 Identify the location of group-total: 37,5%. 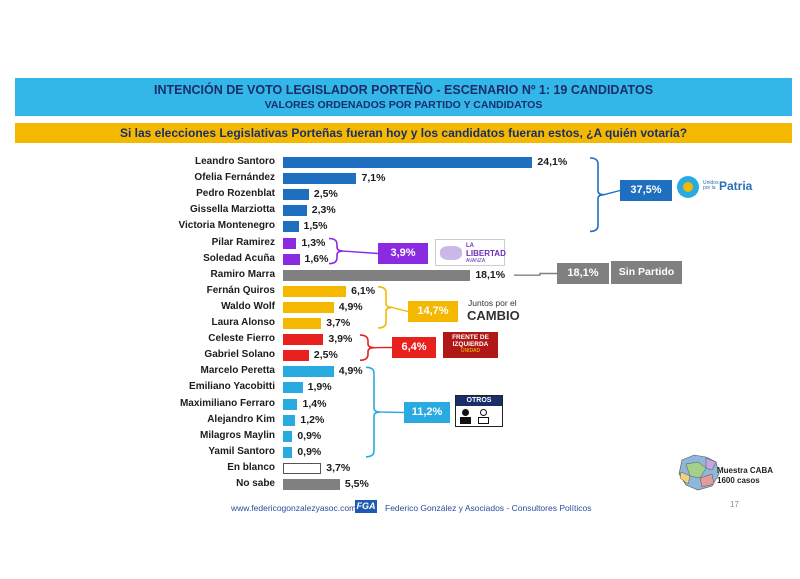
(646, 190).